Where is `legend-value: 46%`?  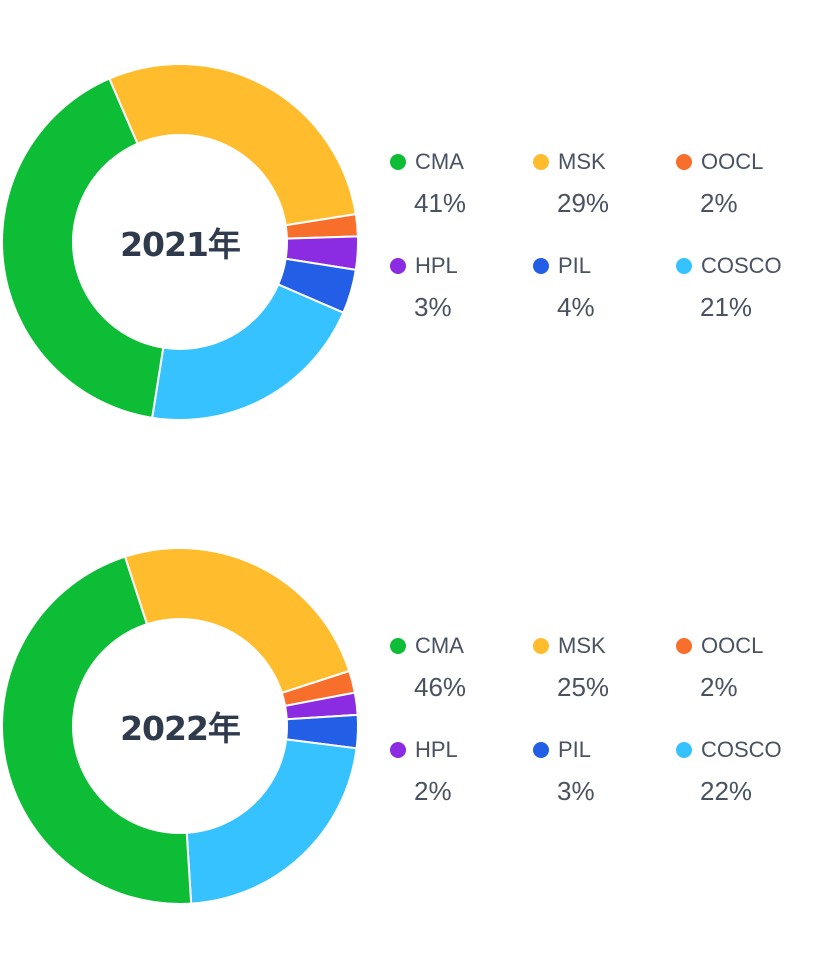
legend-value: 46% is located at coordinates (440, 687).